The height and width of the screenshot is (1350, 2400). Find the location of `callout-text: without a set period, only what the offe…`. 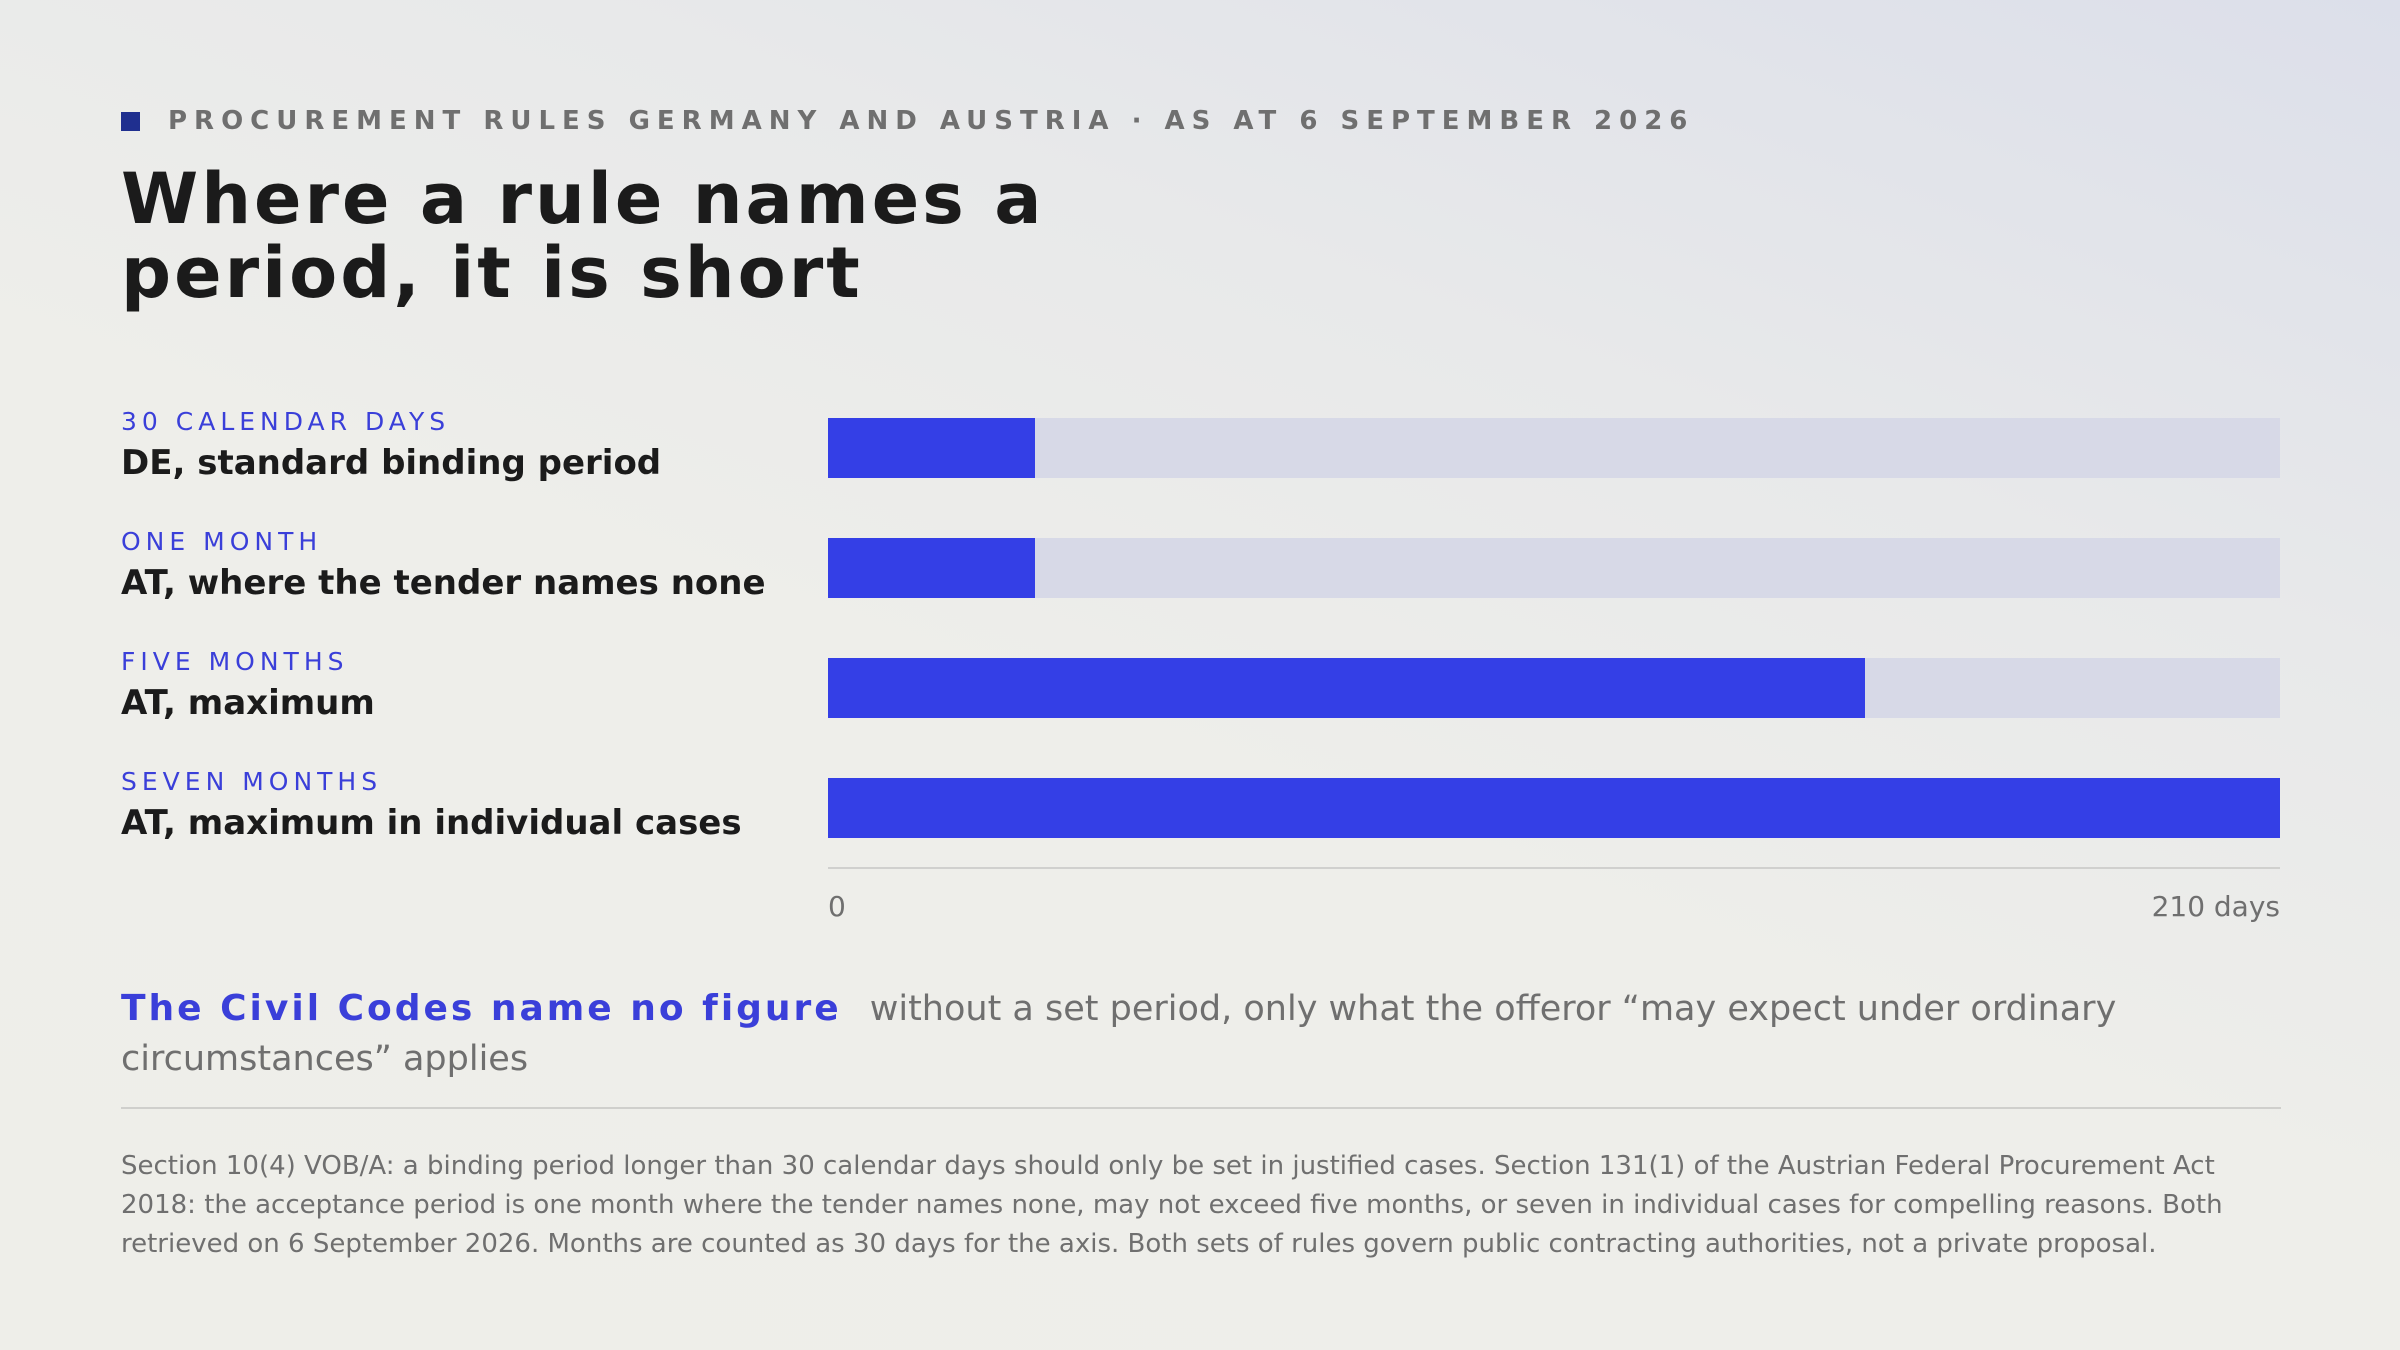

callout-text: without a set period, only what the offe… is located at coordinates (1119, 1034).